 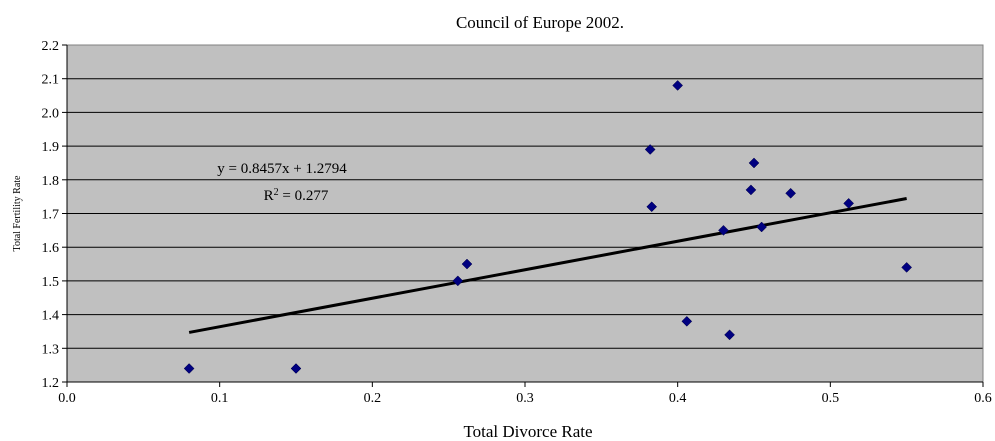 I want to click on r-squared-symbol: R, so click(x=269, y=196).